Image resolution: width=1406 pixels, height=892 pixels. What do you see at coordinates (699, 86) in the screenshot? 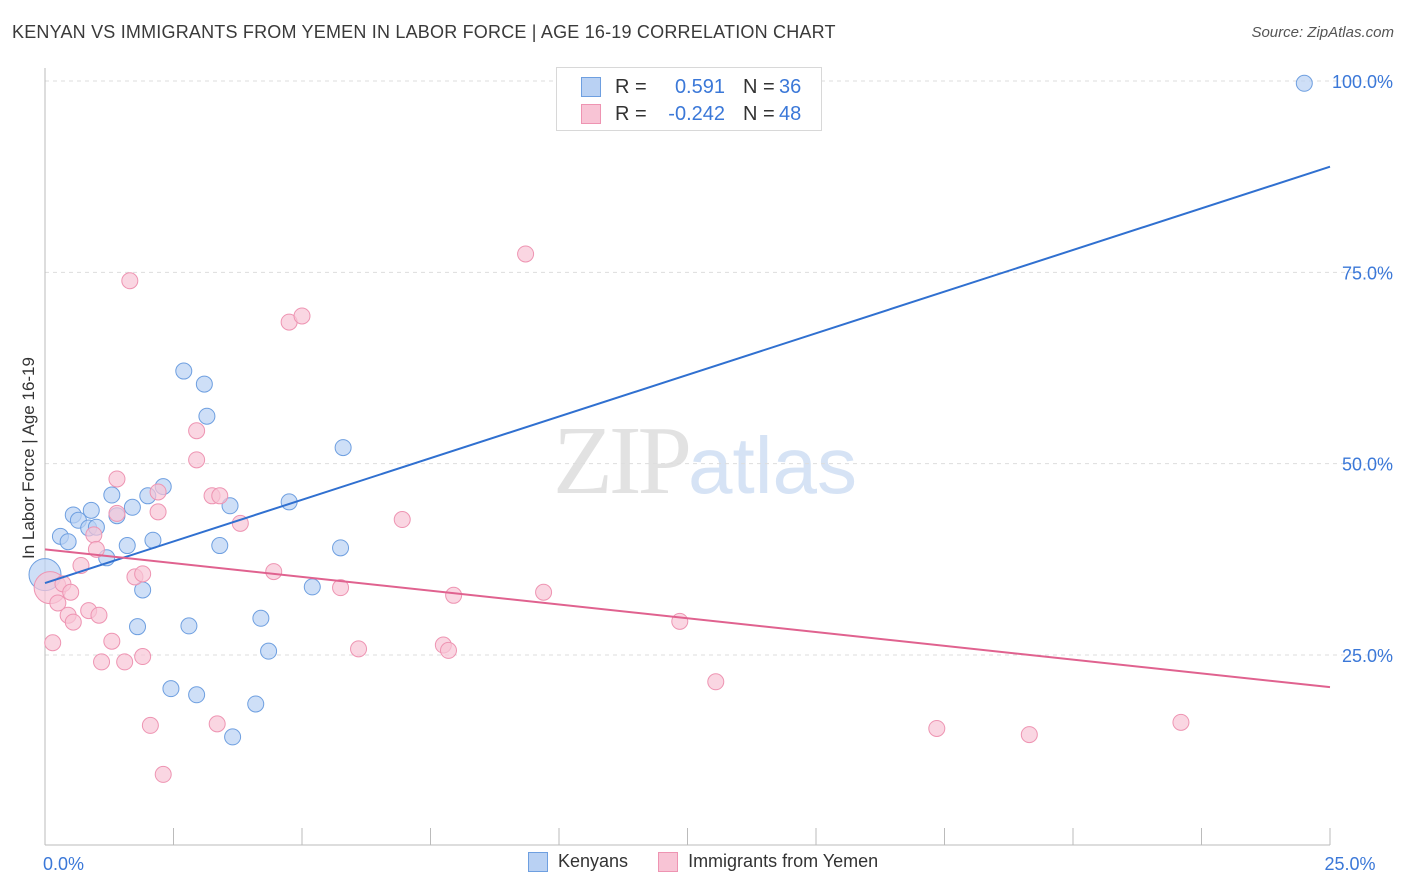
I see `kenyans-r-value: 0.591` at bounding box center [699, 86].